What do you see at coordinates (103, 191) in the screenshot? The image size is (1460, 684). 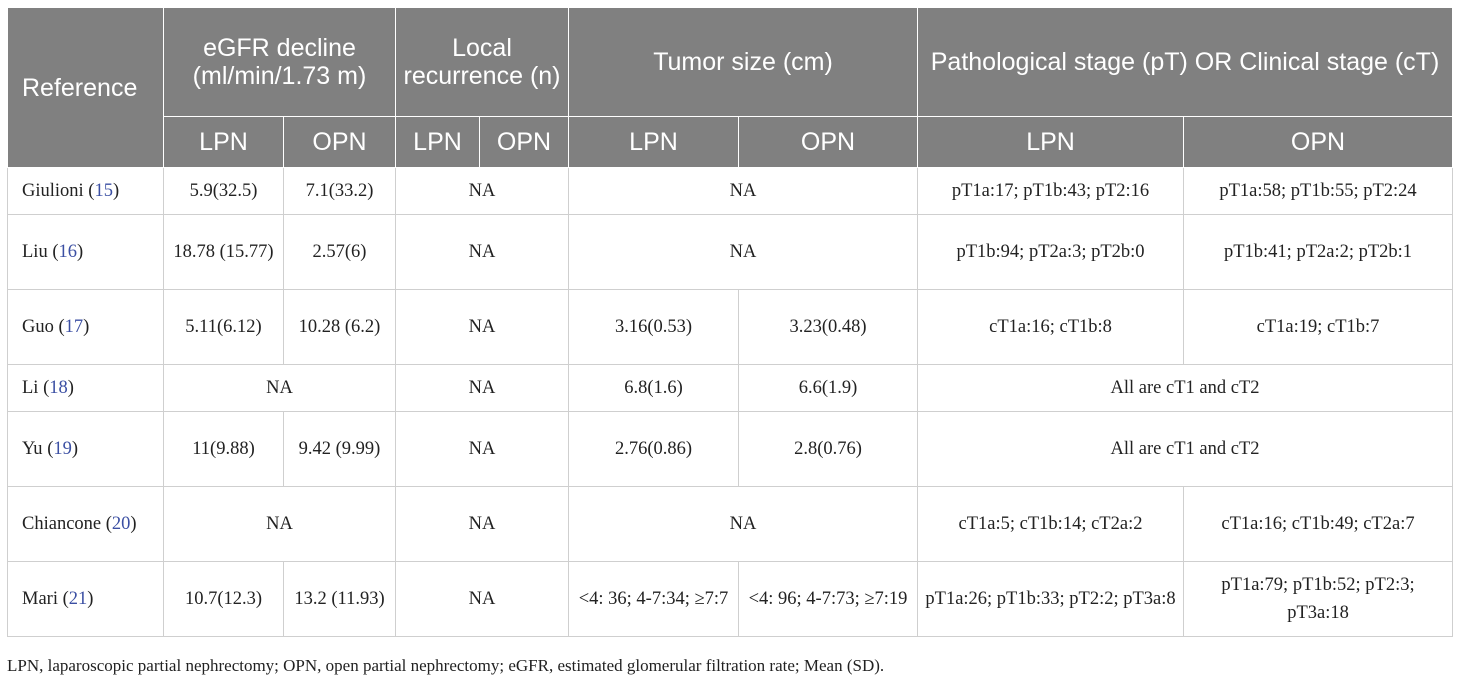 I see `citation-link: 15` at bounding box center [103, 191].